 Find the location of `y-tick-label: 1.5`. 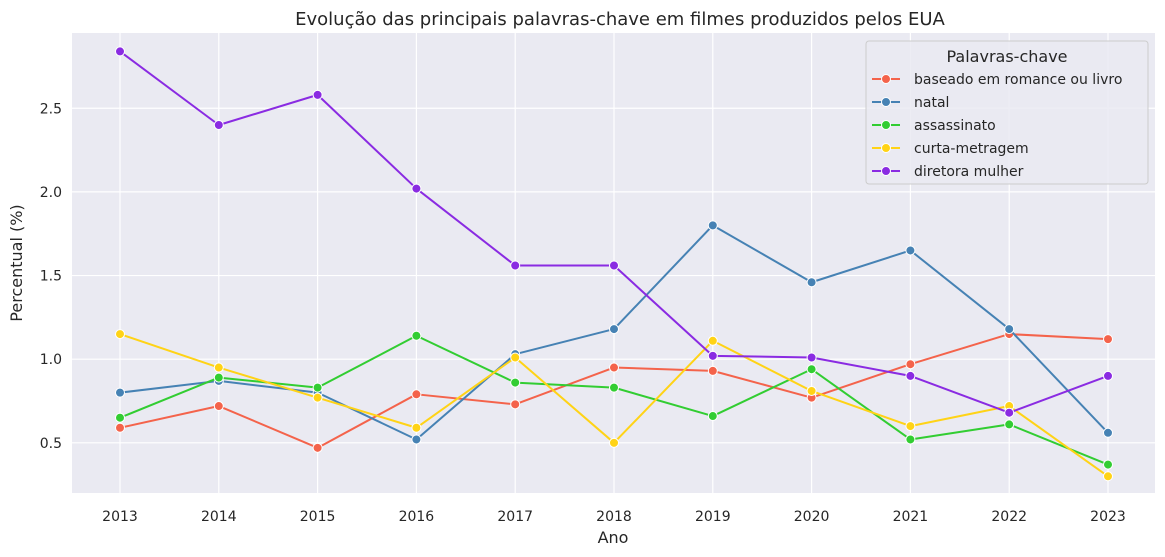

y-tick-label: 1.5 is located at coordinates (51, 277).